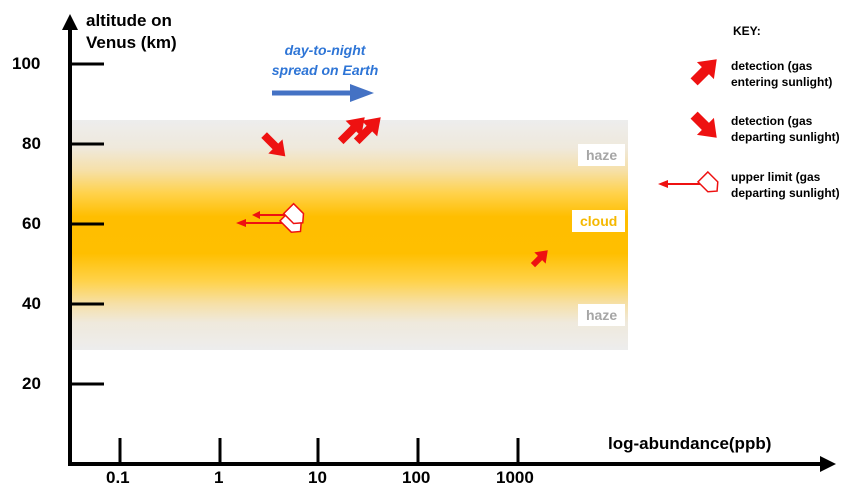  Describe the element at coordinates (325, 60) in the screenshot. I see `earth-spread-note: day-to-night spread on Earth` at that location.